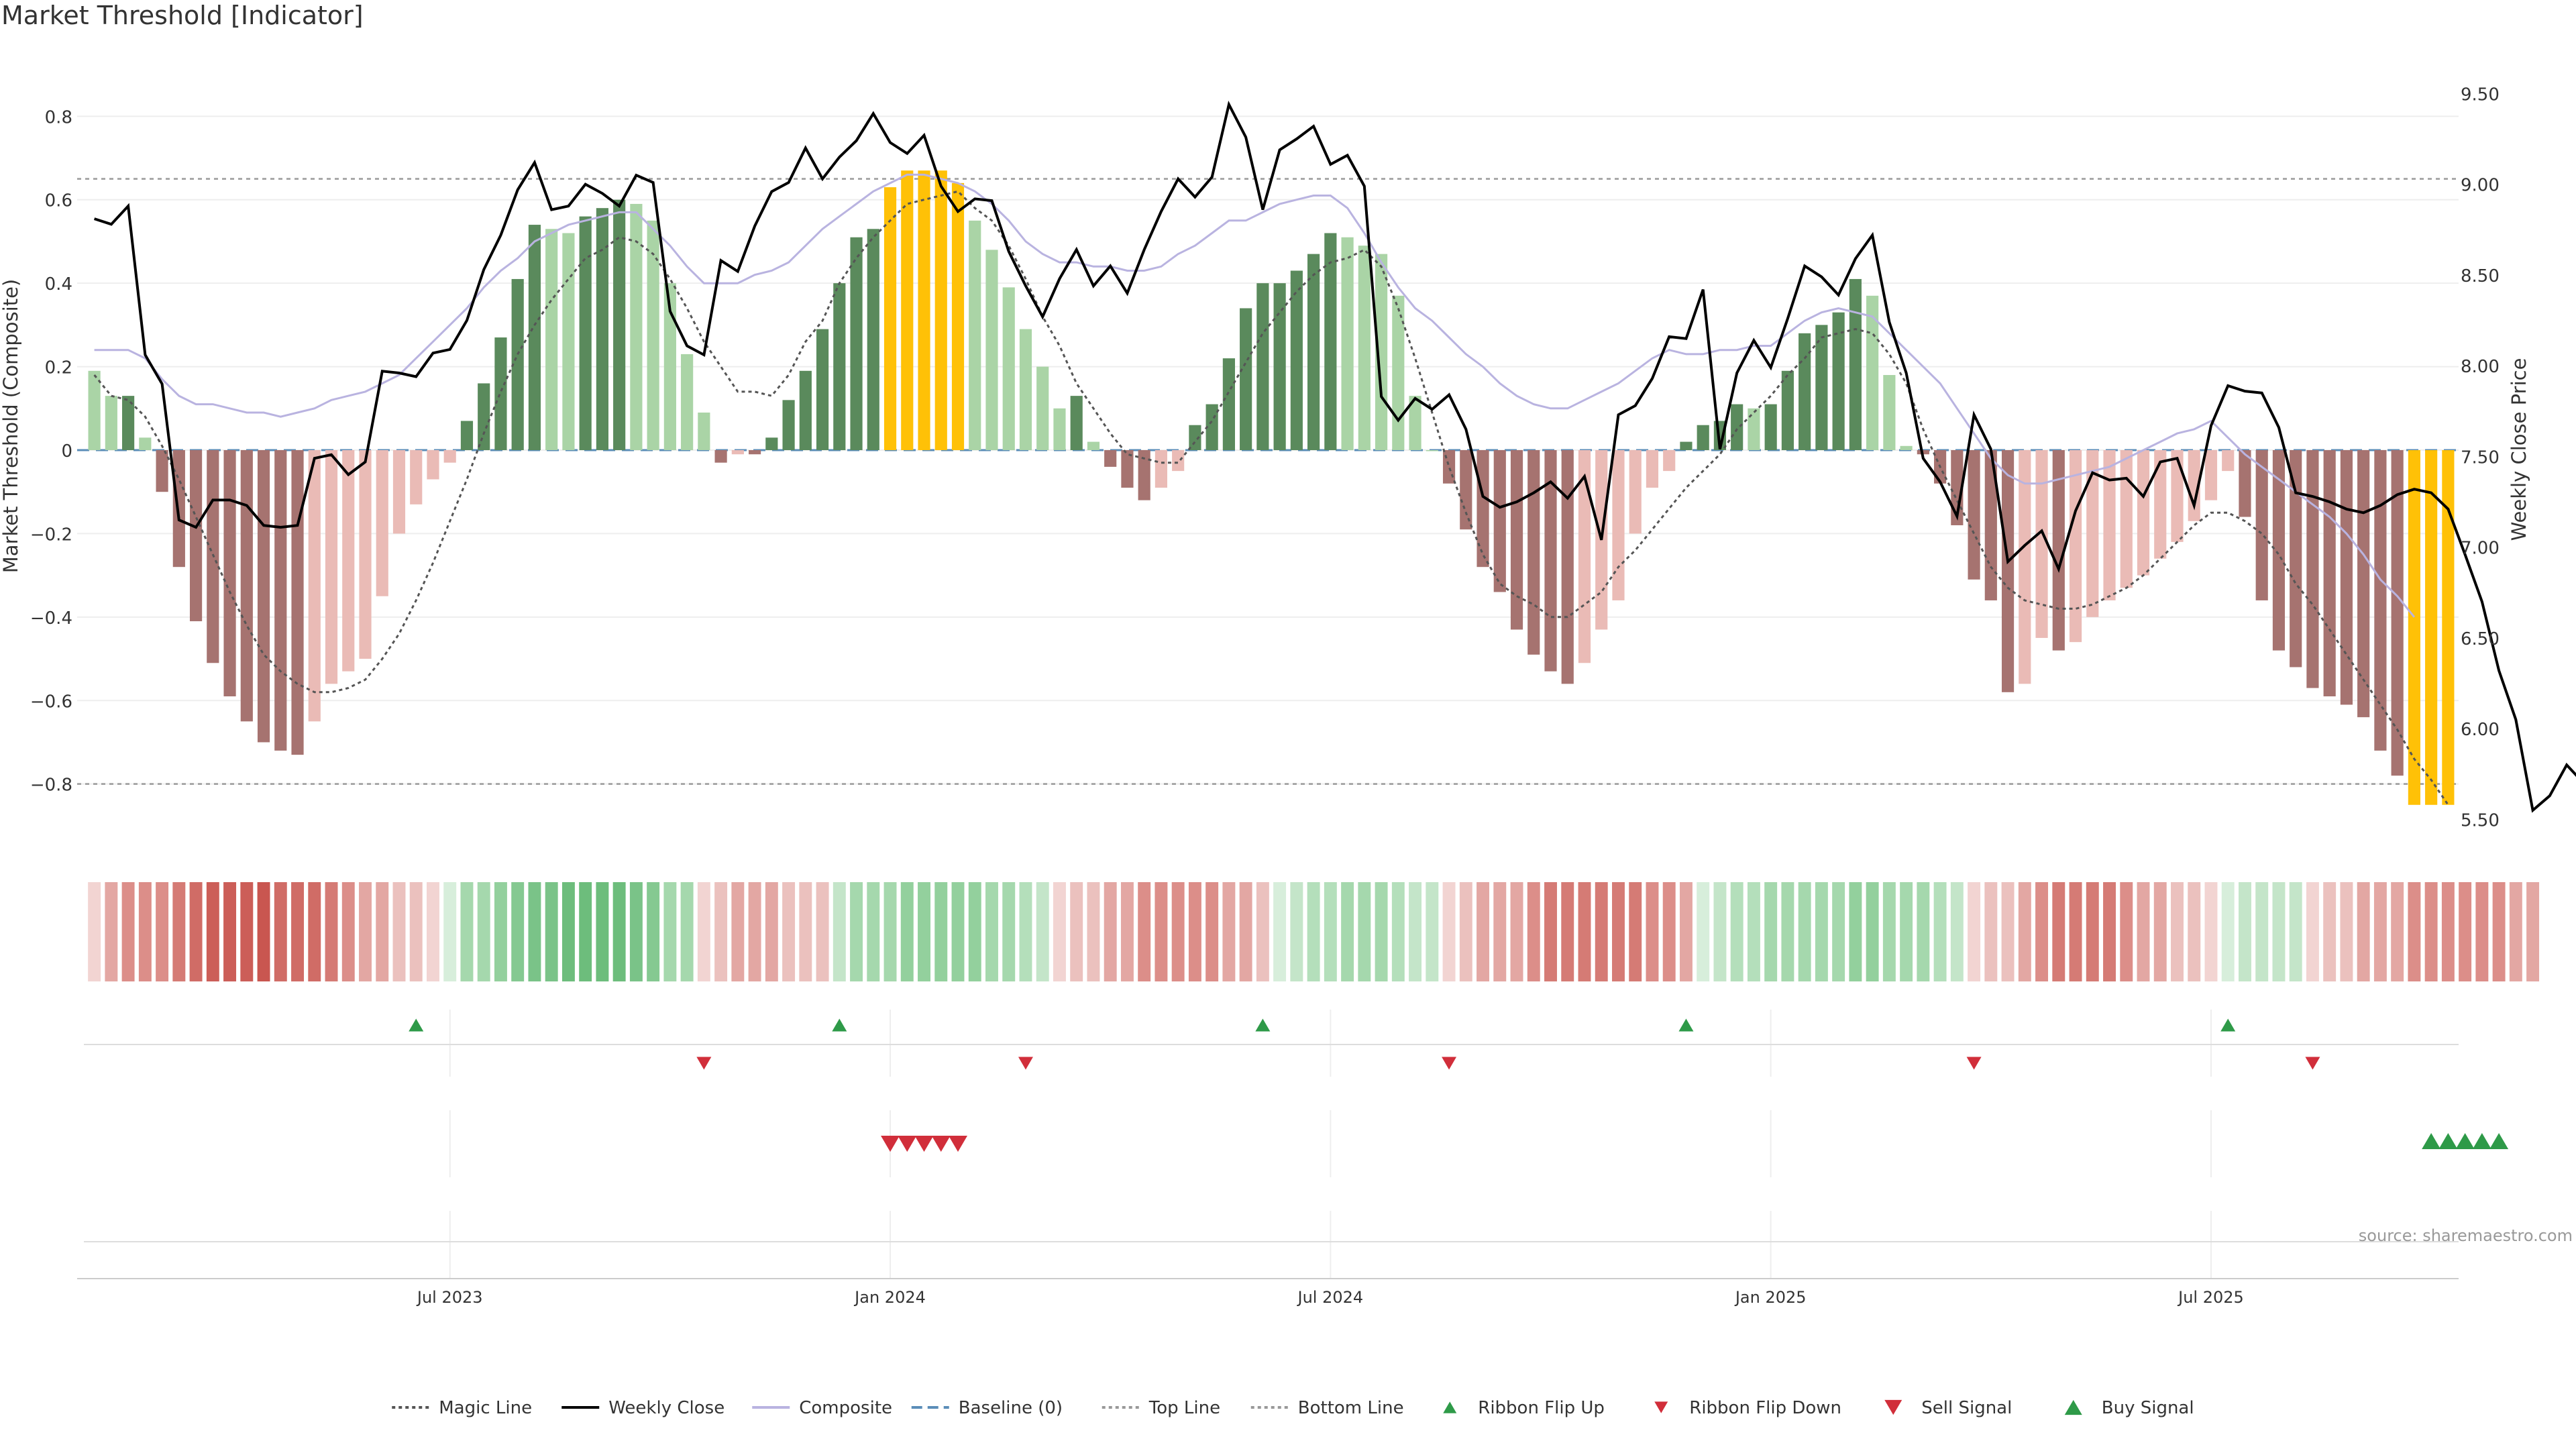  I want to click on buy-signal-marker, so click(2499, 1141).